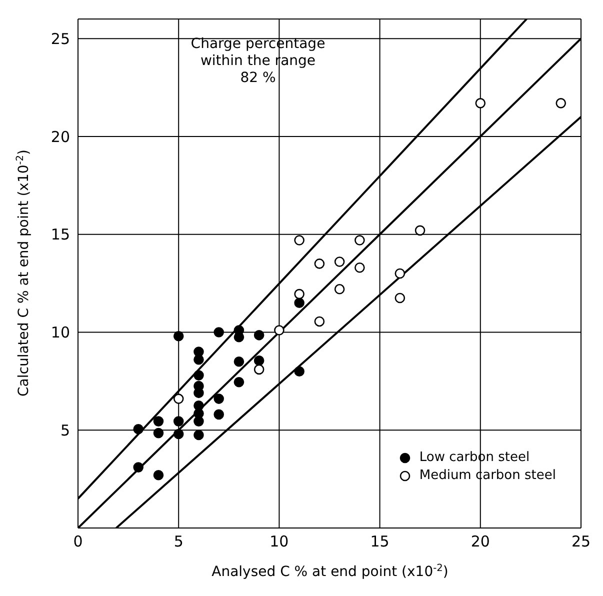 Image resolution: width=603 pixels, height=596 pixels. I want to click on x-tick-label: 0, so click(78, 541).